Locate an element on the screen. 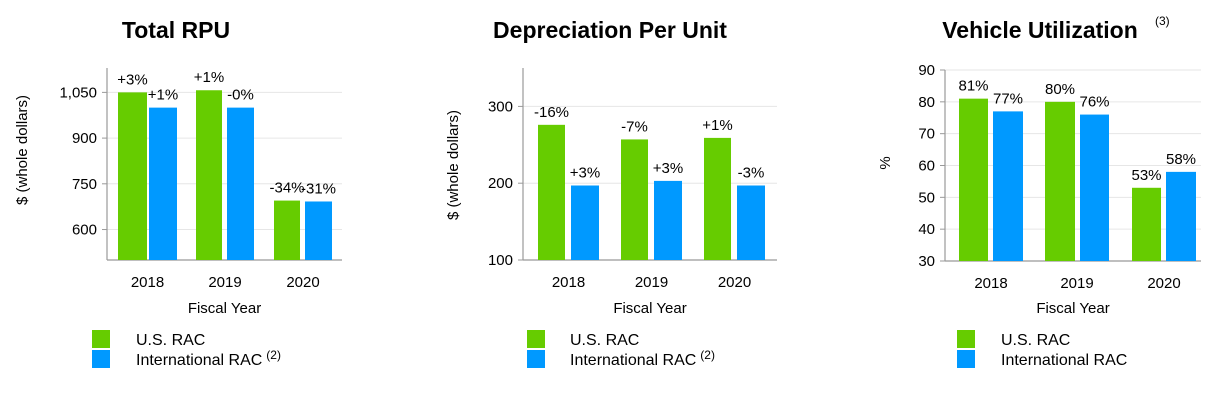 The width and height of the screenshot is (1226, 402). title-superscript: (3) is located at coordinates (1162, 21).